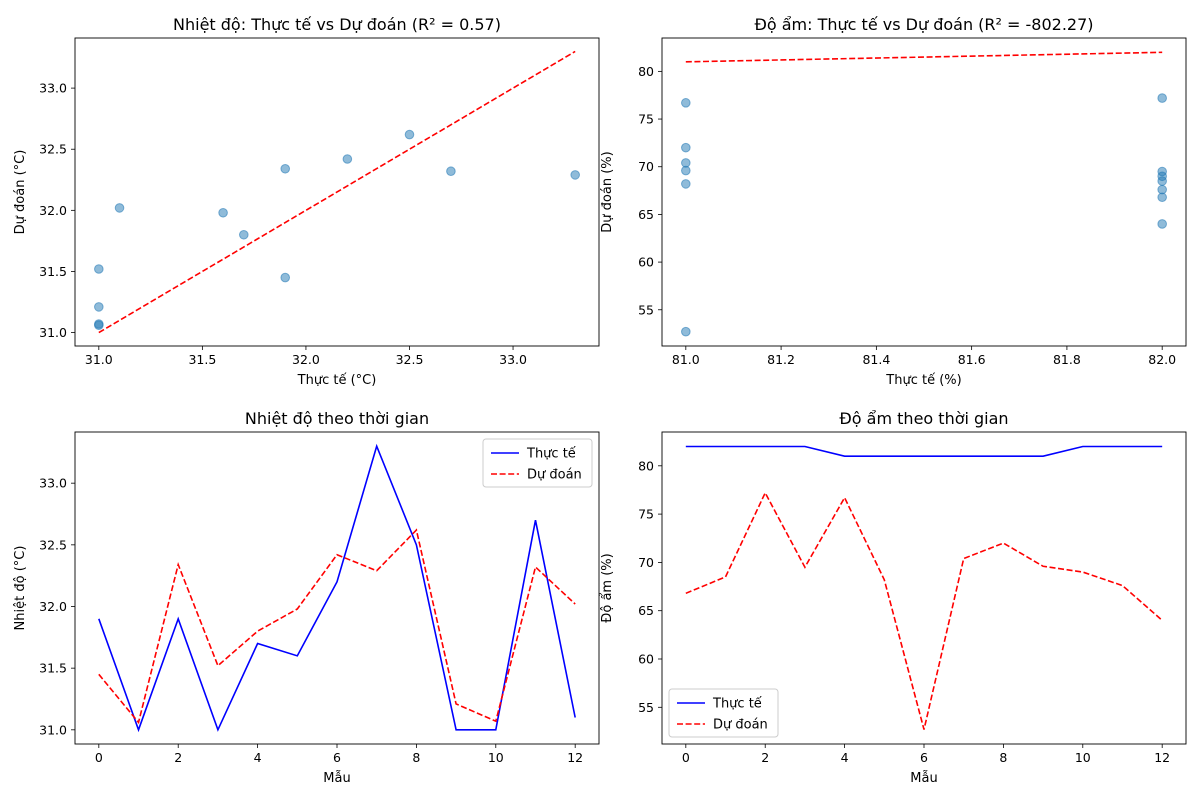  I want to click on chart-title: Độ ẩm theo thời gian, so click(923, 418).